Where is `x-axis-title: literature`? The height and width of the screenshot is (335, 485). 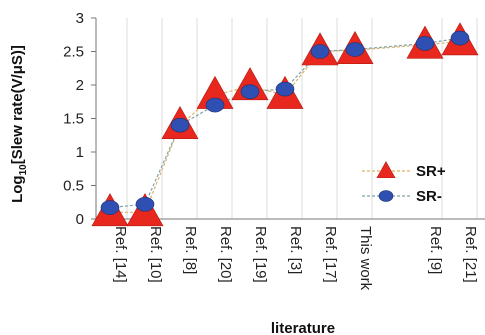 x-axis-title: literature is located at coordinates (303, 327).